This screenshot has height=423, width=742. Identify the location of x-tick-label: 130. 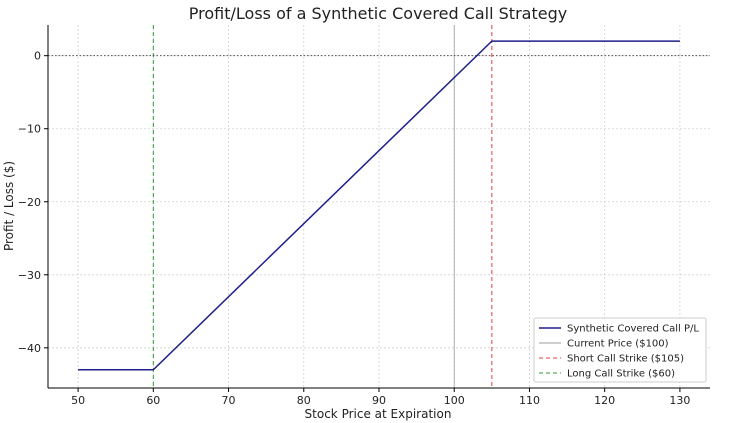
(679, 400).